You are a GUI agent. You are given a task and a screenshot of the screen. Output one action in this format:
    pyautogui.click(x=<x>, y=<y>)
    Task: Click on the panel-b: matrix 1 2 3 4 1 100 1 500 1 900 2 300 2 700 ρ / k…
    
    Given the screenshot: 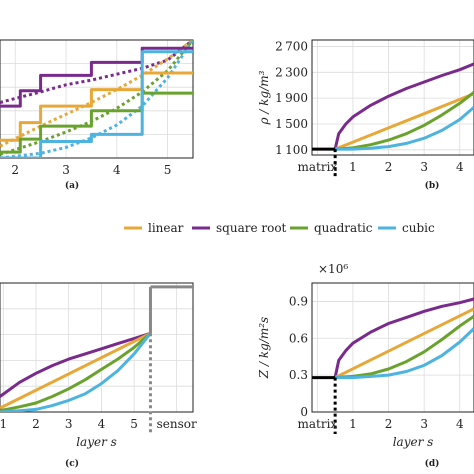 What is the action you would take?
    pyautogui.click(x=365, y=115)
    